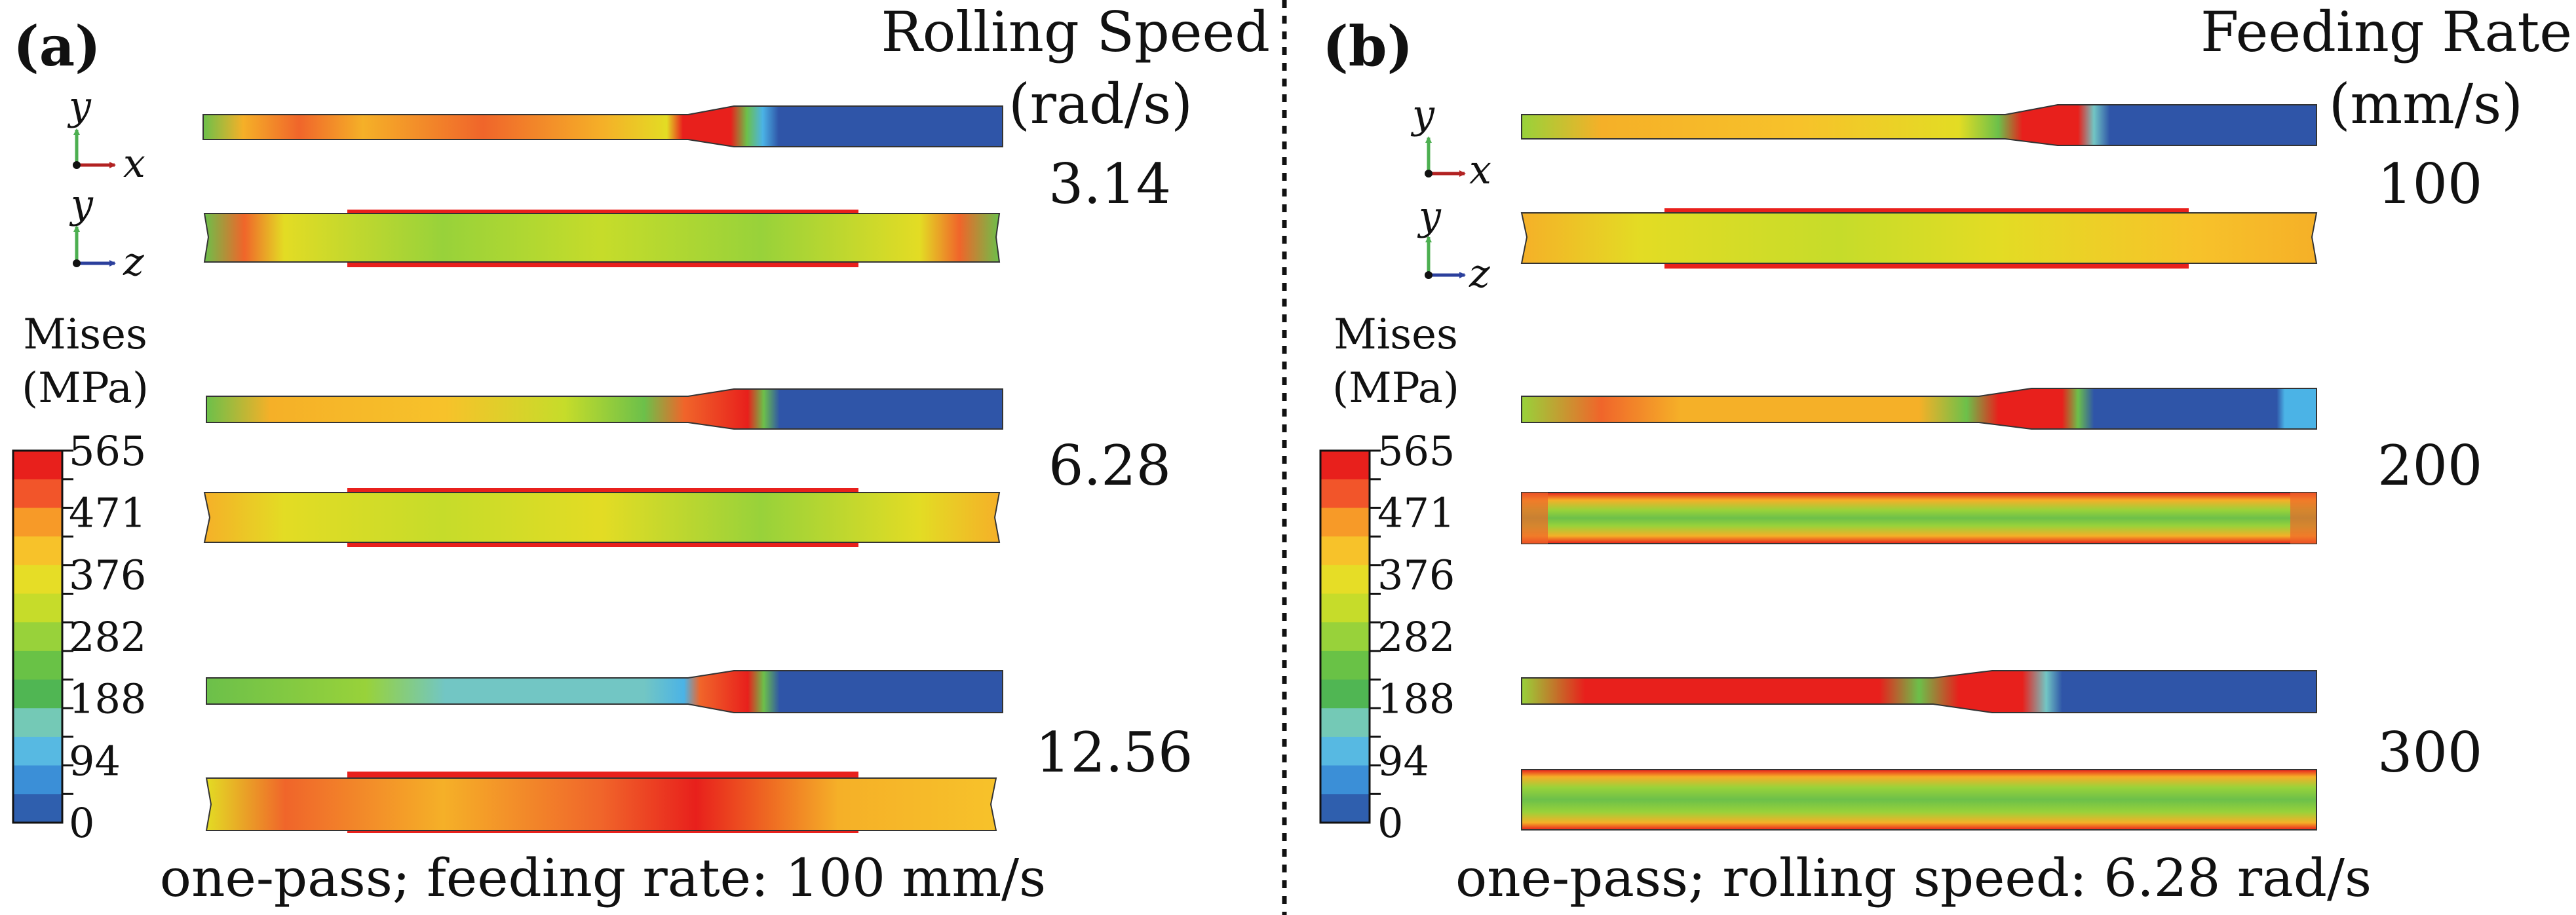  Describe the element at coordinates (1114, 753) in the screenshot. I see `value-label-a3: 12.56` at that location.